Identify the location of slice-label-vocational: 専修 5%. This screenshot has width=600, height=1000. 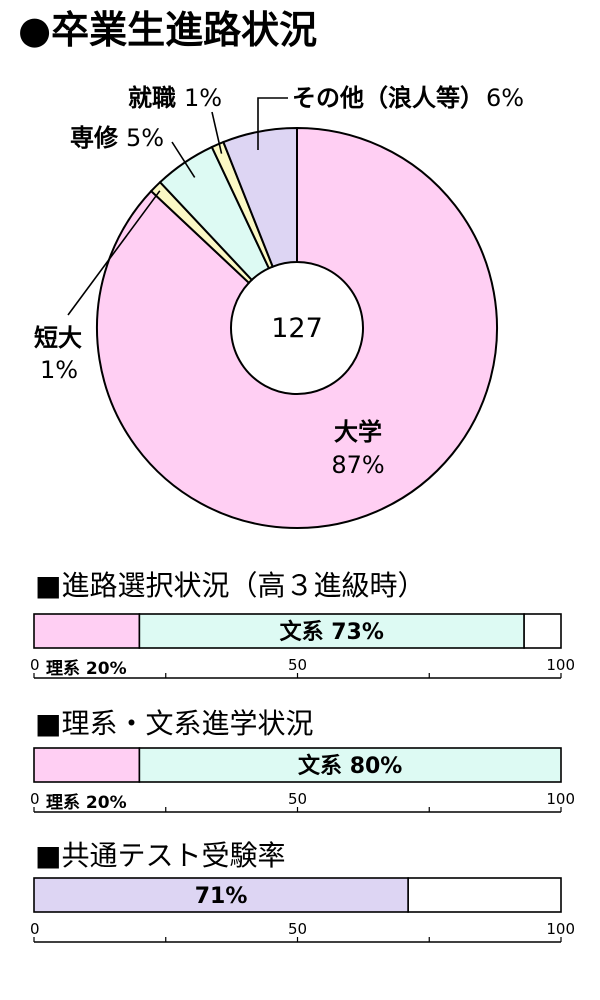
(117, 138).